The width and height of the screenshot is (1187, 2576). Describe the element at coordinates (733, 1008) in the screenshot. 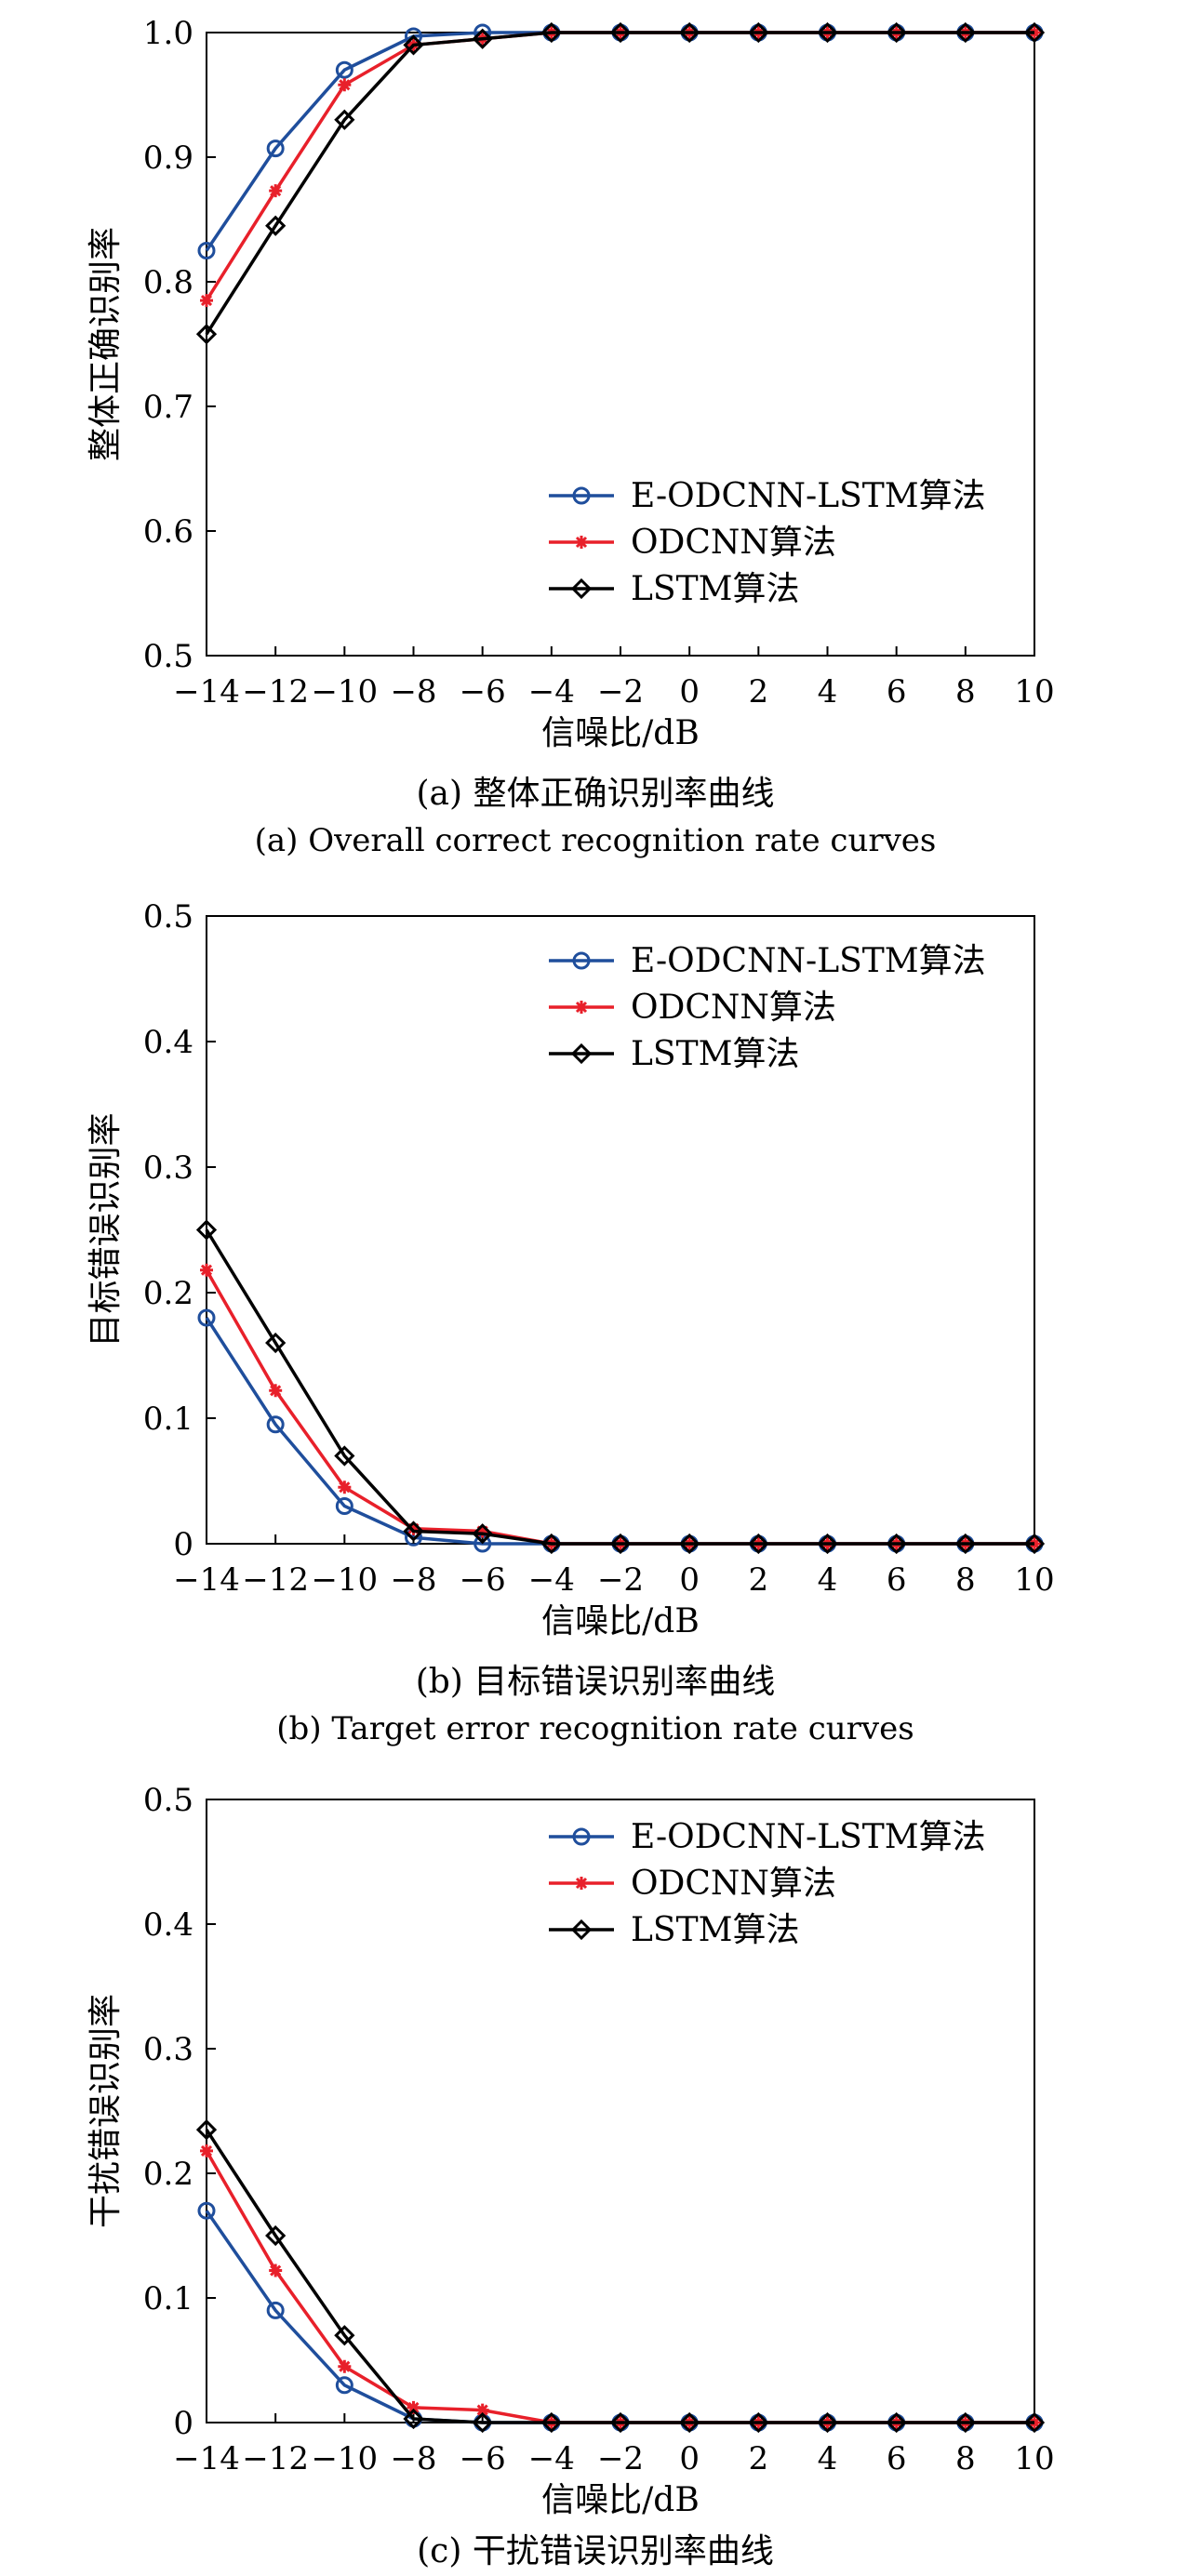

I see `legend-label: ODCNN算法` at that location.